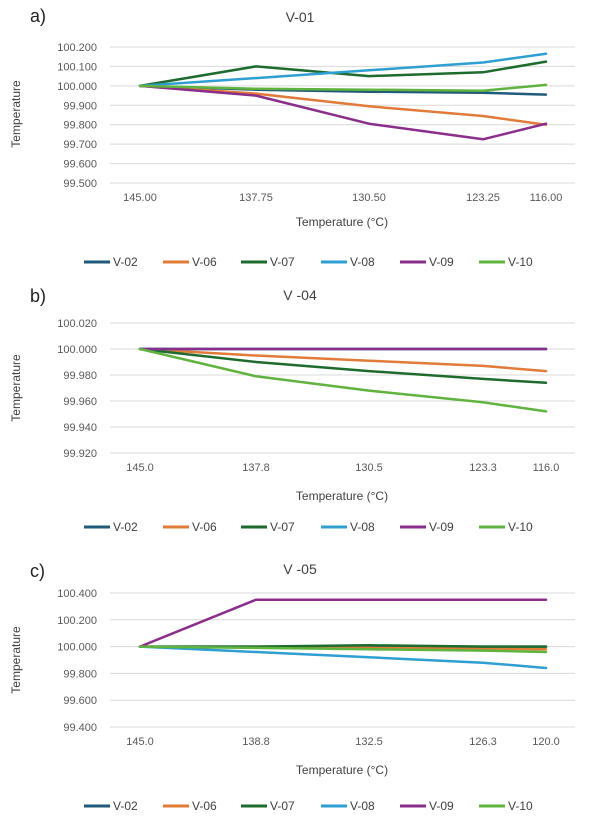  Describe the element at coordinates (77, 594) in the screenshot. I see `y-tick-label: 100.400` at that location.